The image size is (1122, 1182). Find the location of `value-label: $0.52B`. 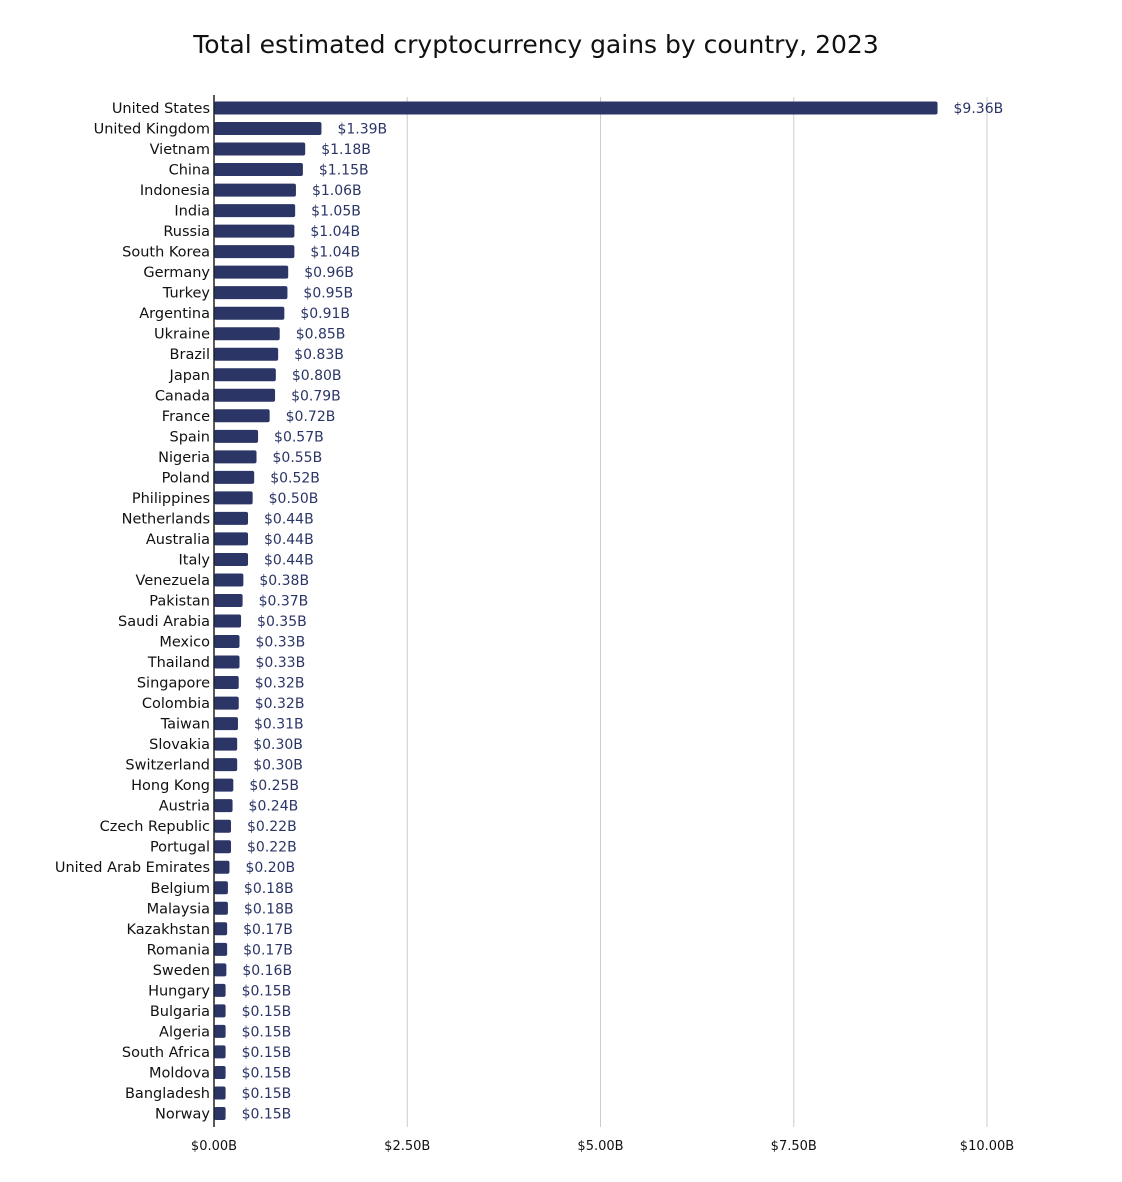

value-label: $0.52B is located at coordinates (295, 478).